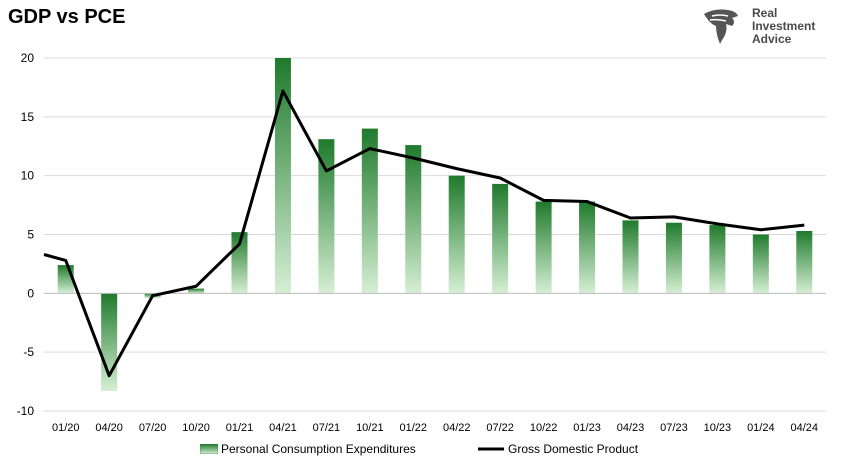 This screenshot has width=848, height=473. I want to click on y-tick-label: -10, so click(26, 411).